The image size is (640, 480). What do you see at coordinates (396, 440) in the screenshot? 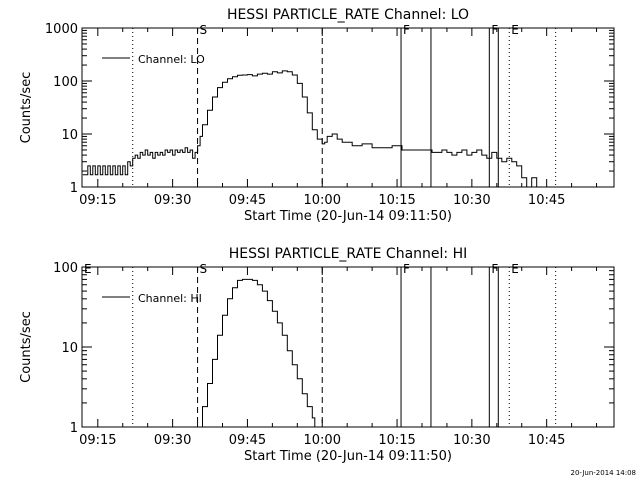
I see `panel-2-x-tick-label: 10:15` at bounding box center [396, 440].